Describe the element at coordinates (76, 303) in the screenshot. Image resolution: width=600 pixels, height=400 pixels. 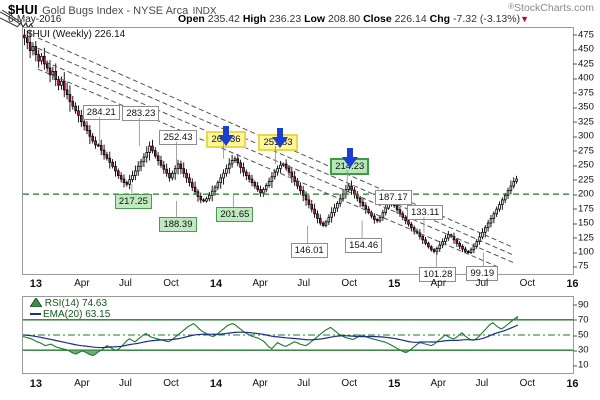
I see `rsi-legend-label: RSI(14) 74.63` at that location.